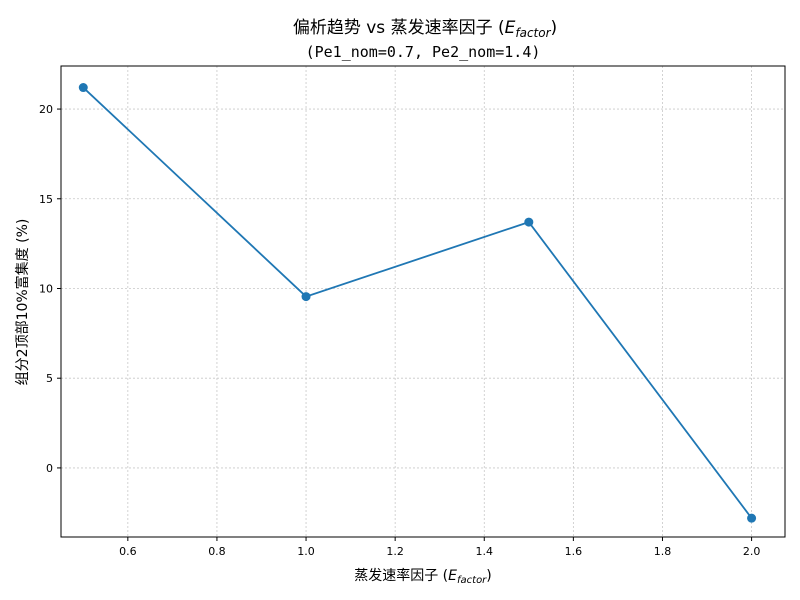 The width and height of the screenshot is (800, 600). What do you see at coordinates (399, 28) in the screenshot?
I see `chart-title-text: 偏析趋势 vs 蒸发速率因子 (` at bounding box center [399, 28].